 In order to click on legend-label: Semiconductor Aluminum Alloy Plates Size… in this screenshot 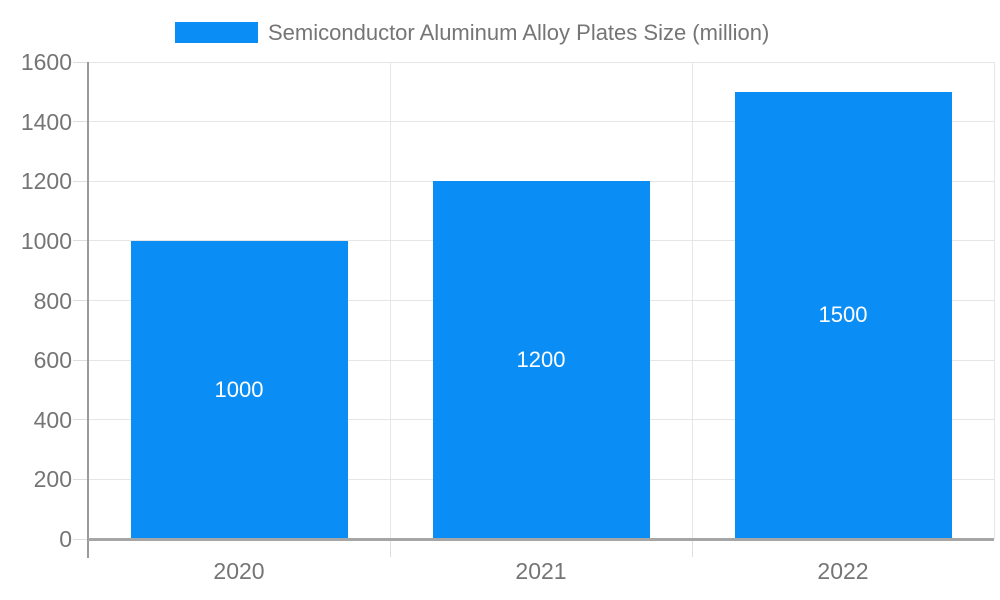, I will do `click(519, 32)`.